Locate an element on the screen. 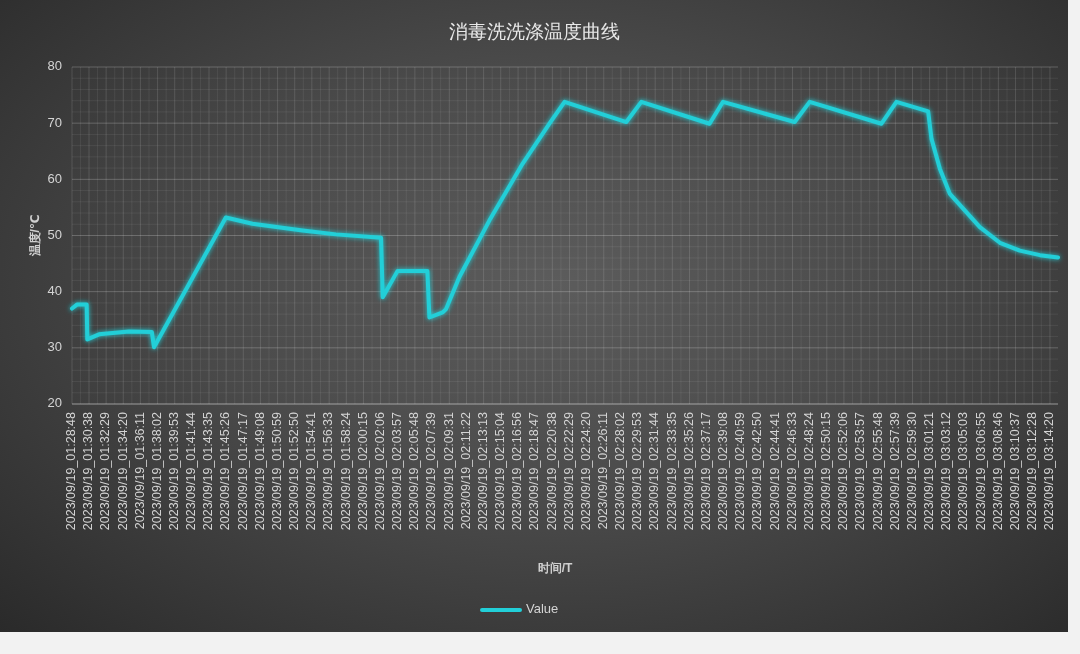 The height and width of the screenshot is (654, 1080). y-axis-title: 温度/℃ is located at coordinates (35, 236).